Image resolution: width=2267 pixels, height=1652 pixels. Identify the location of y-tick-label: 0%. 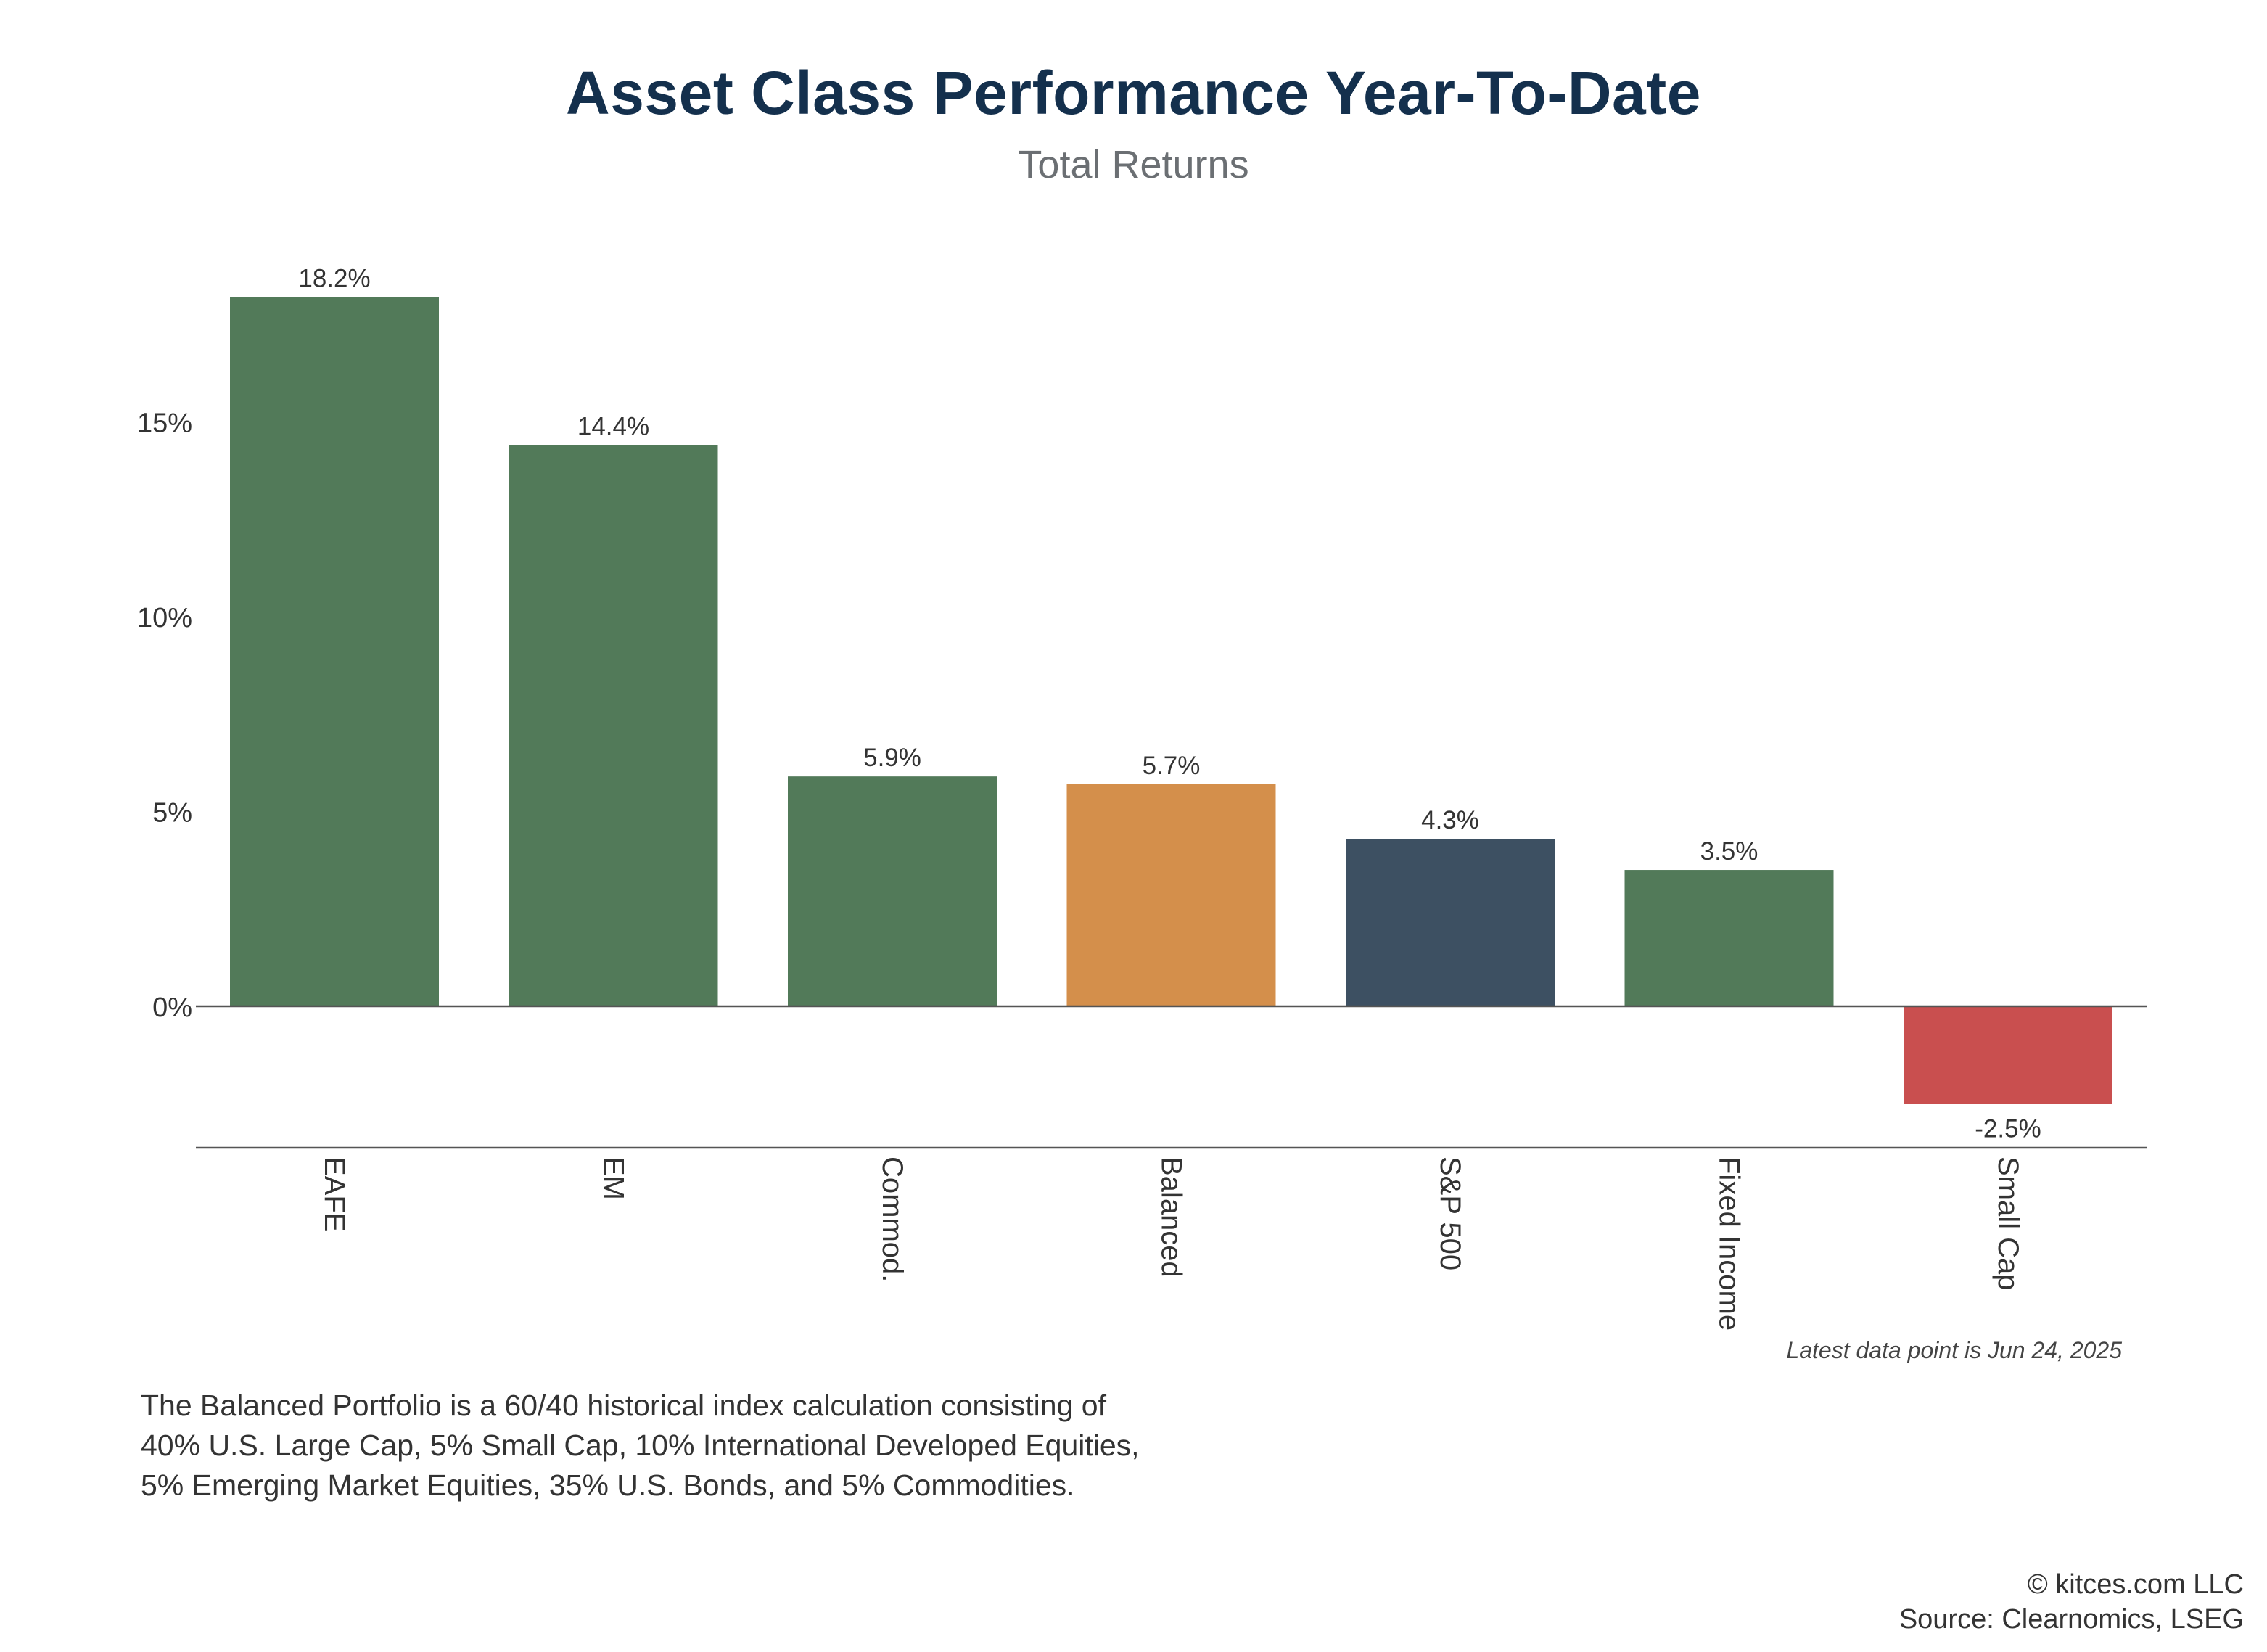
(172, 1008).